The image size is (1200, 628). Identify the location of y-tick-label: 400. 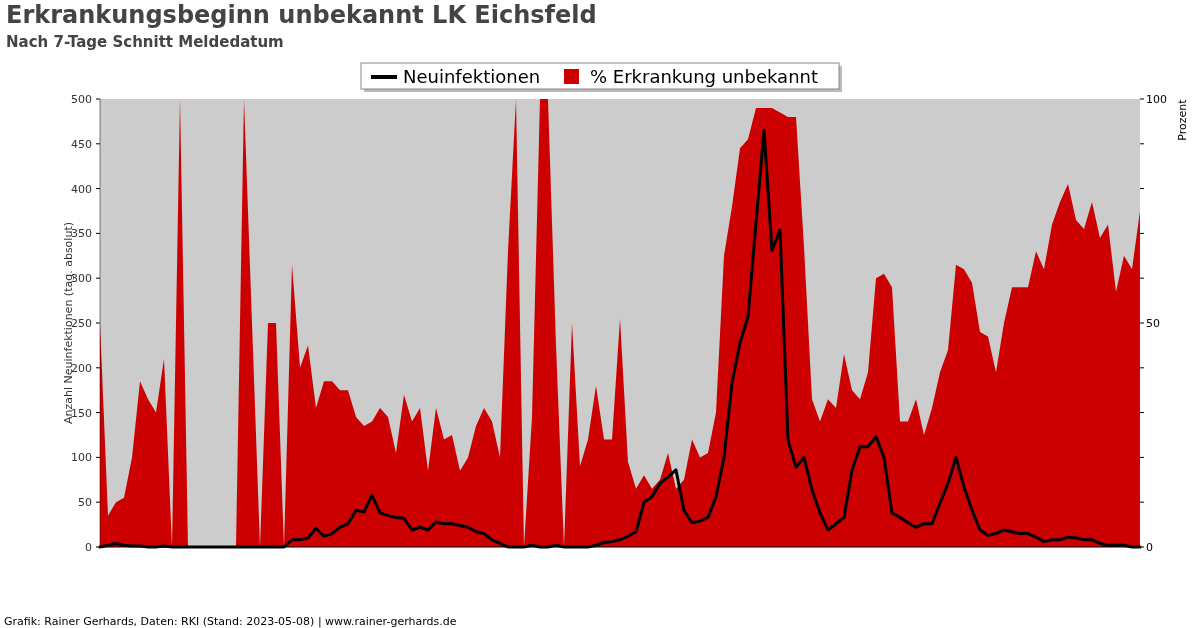
(81, 189).